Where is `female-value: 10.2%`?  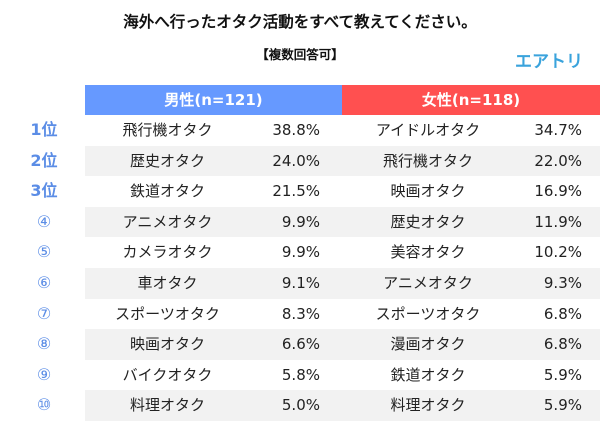 female-value: 10.2% is located at coordinates (558, 252).